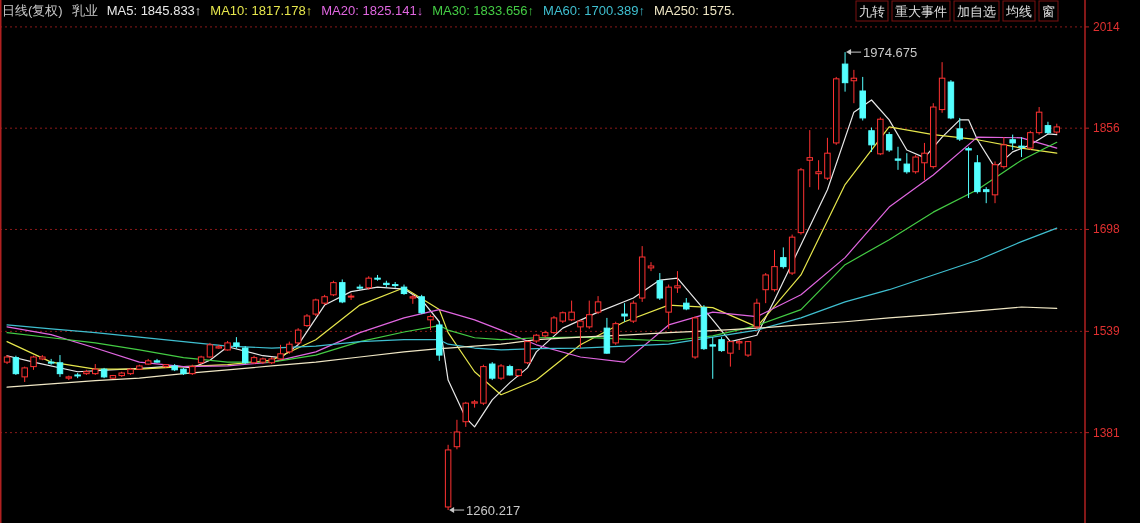 This screenshot has height=523, width=1140. What do you see at coordinates (976, 11) in the screenshot?
I see `annotation: 加自选` at bounding box center [976, 11].